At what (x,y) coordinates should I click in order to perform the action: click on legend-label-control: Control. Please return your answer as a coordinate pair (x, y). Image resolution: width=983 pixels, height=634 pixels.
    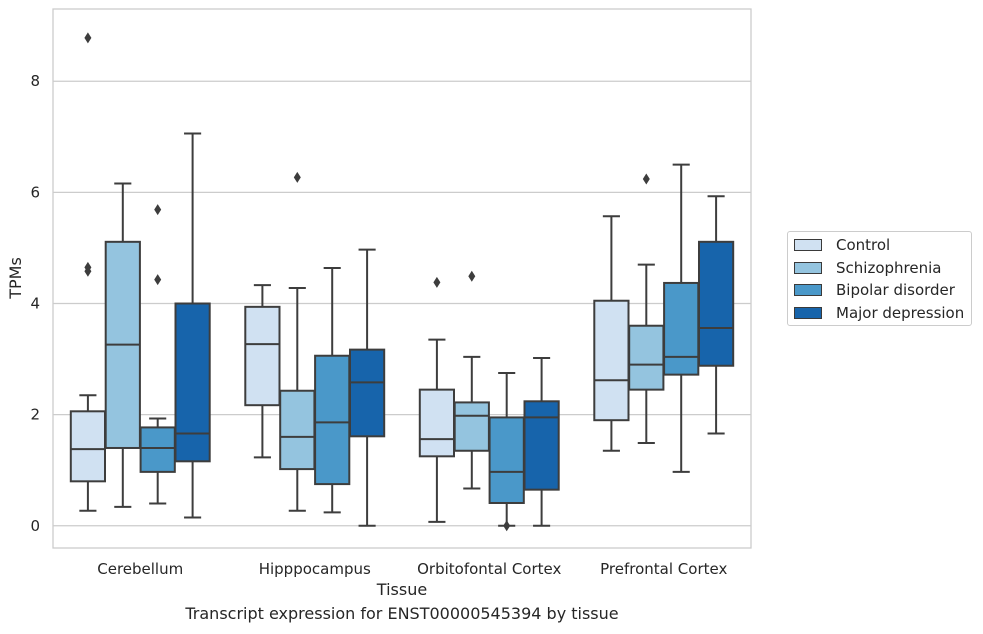
    Looking at the image, I should click on (863, 245).